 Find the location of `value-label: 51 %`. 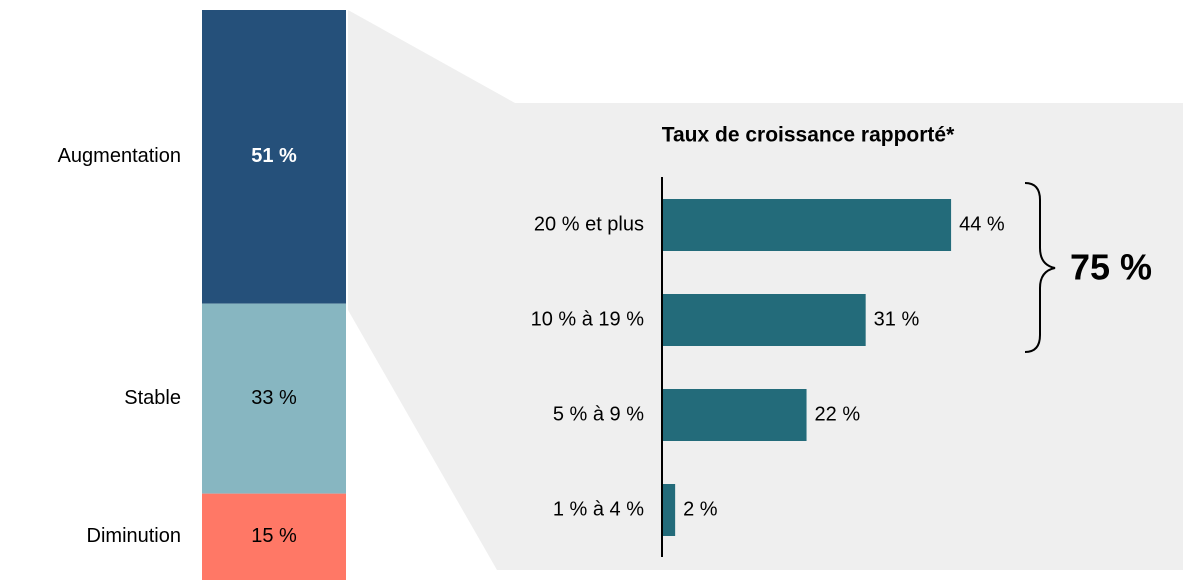

value-label: 51 % is located at coordinates (274, 156).